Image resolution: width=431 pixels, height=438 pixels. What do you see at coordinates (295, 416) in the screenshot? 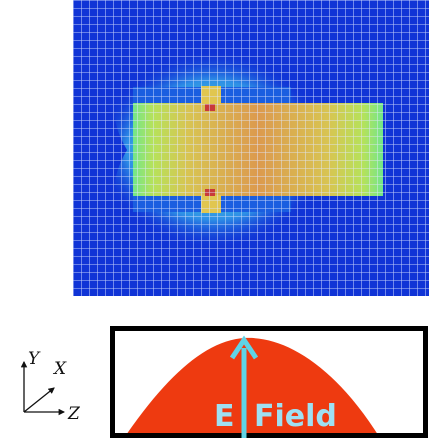
I see `field-label: Field` at bounding box center [295, 416].